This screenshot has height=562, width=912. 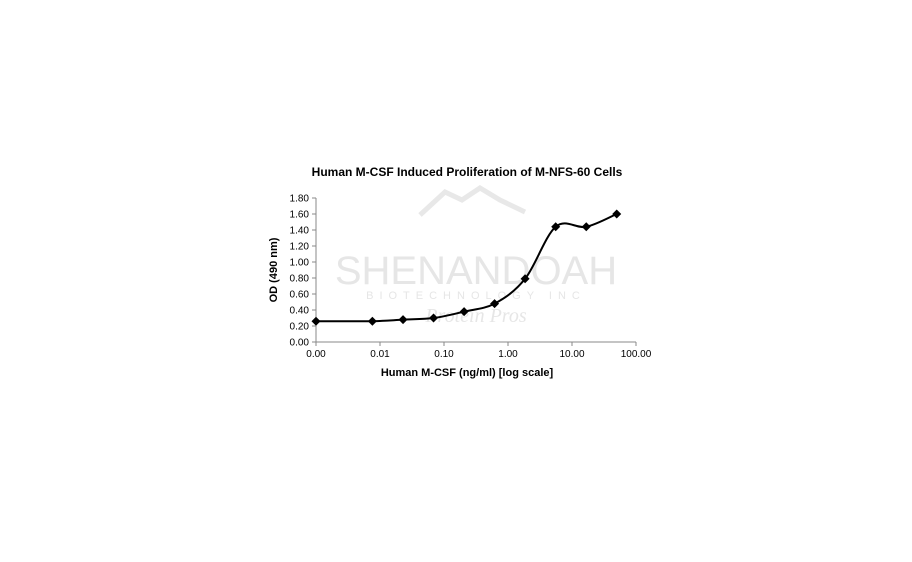 What do you see at coordinates (300, 311) in the screenshot?
I see `y-tick-label: 0.40` at bounding box center [300, 311].